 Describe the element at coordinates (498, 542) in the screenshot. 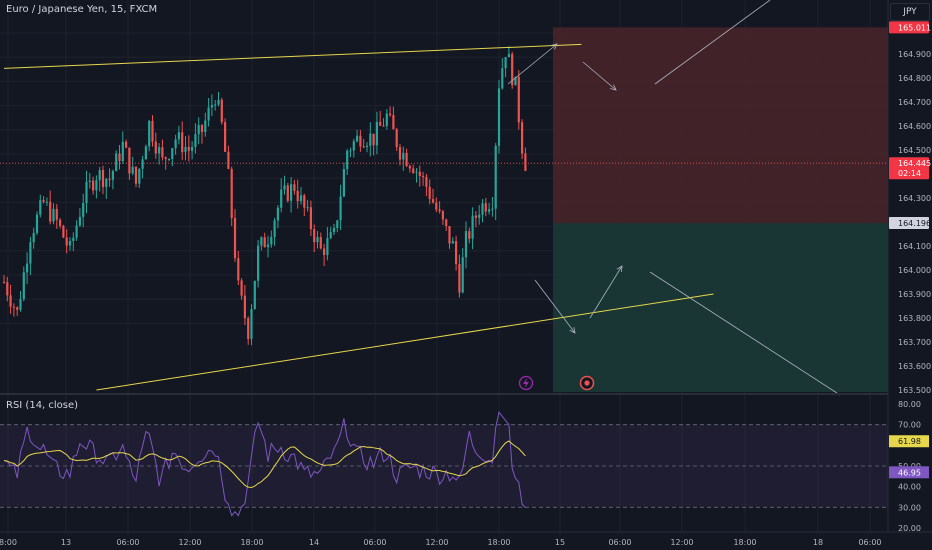

I see `time-tick-label: 18:00` at that location.